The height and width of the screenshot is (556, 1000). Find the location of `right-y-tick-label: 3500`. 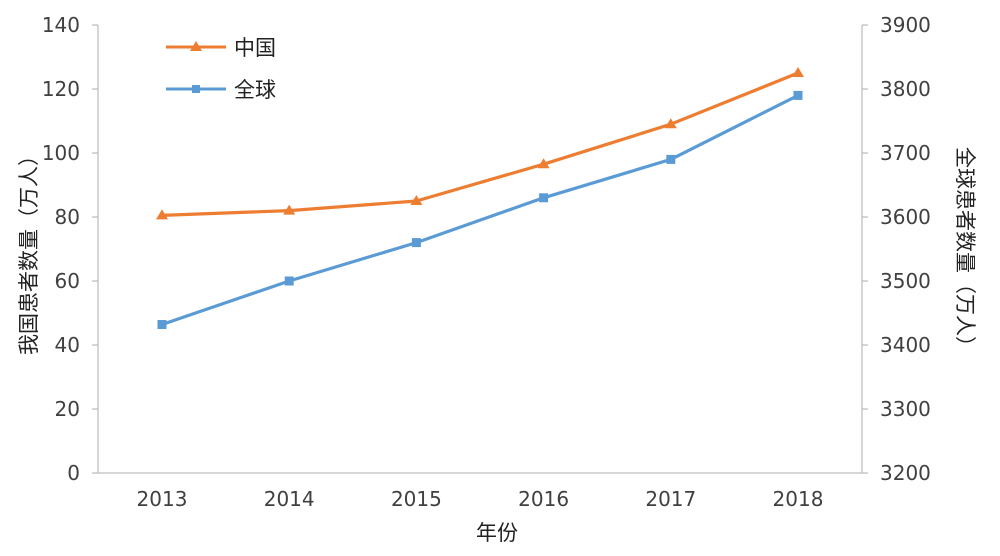

right-y-tick-label: 3500 is located at coordinates (905, 281).